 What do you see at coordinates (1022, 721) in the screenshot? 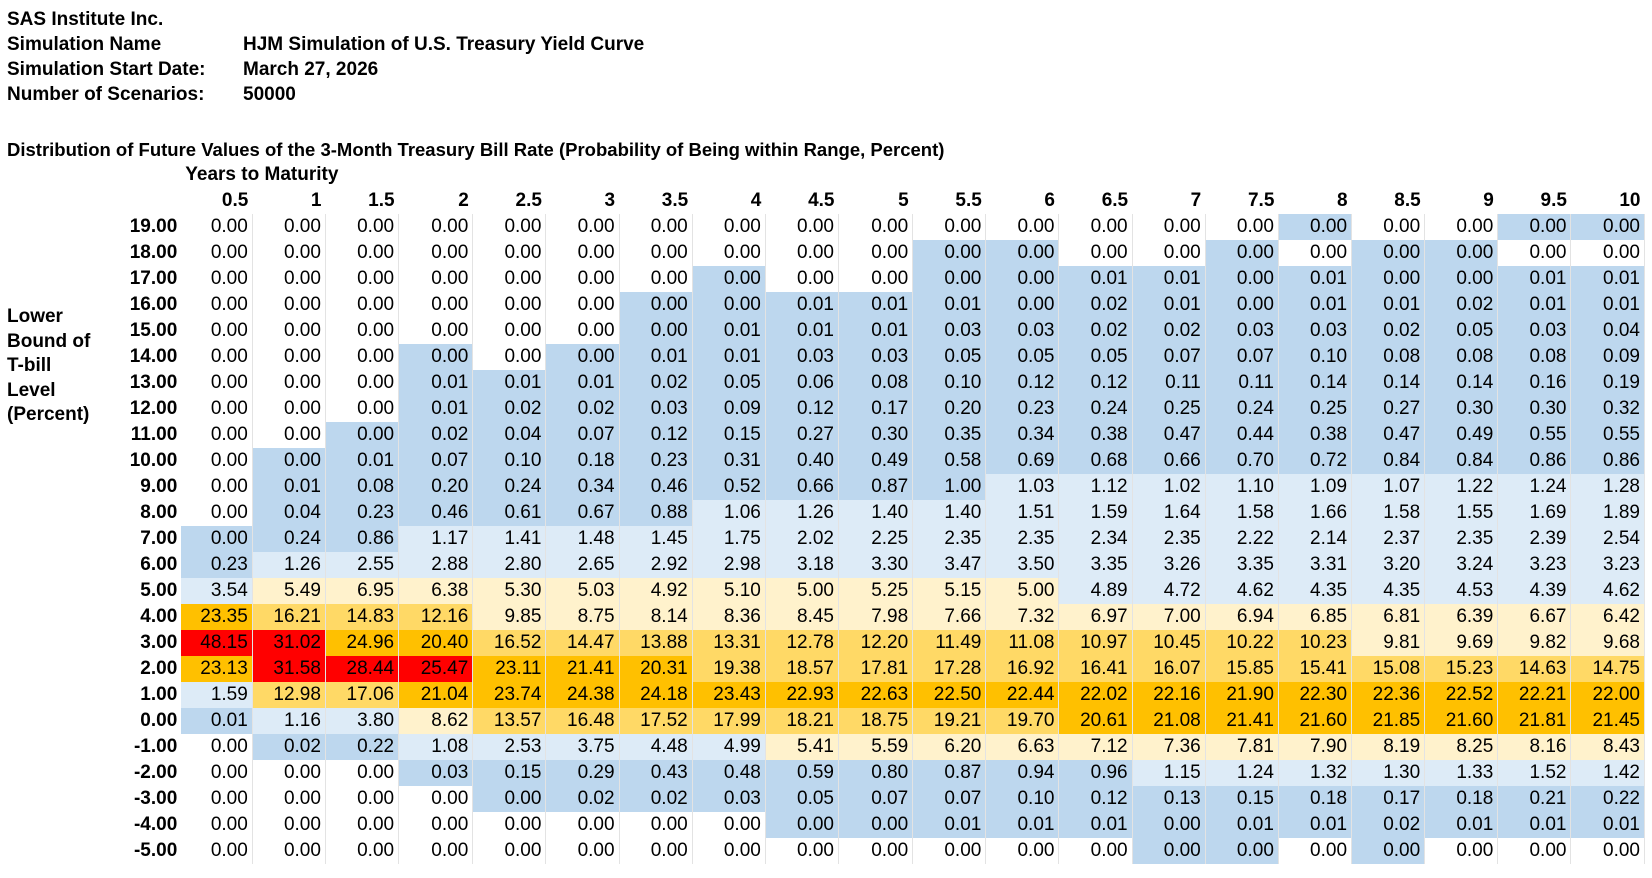
I see `table-cell: 19.70` at bounding box center [1022, 721].